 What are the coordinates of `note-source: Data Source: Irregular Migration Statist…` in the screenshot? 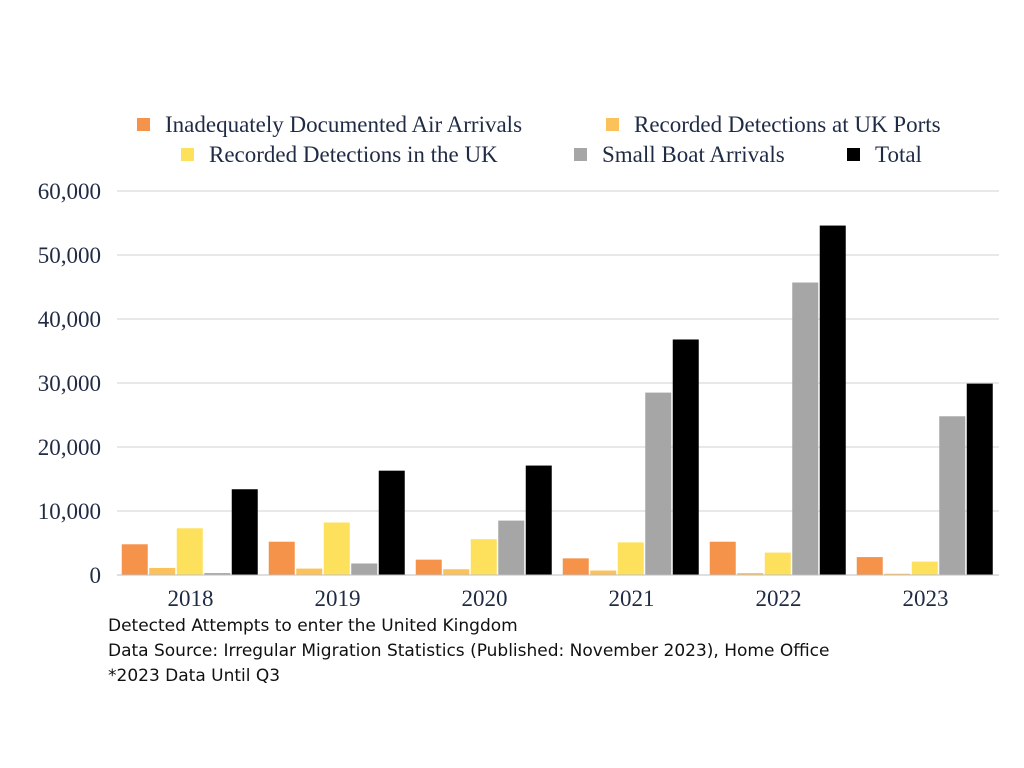 It's located at (469, 651).